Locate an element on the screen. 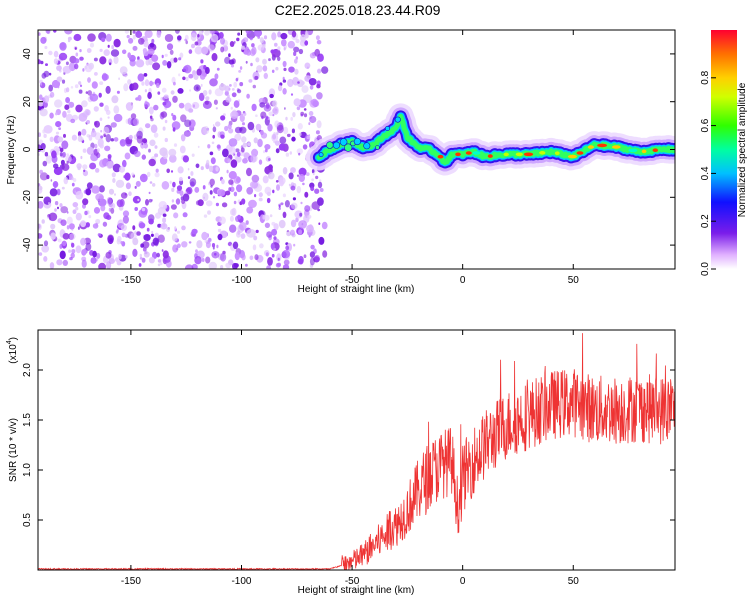 This screenshot has height=600, width=750. colorbar-gradient is located at coordinates (724, 149).